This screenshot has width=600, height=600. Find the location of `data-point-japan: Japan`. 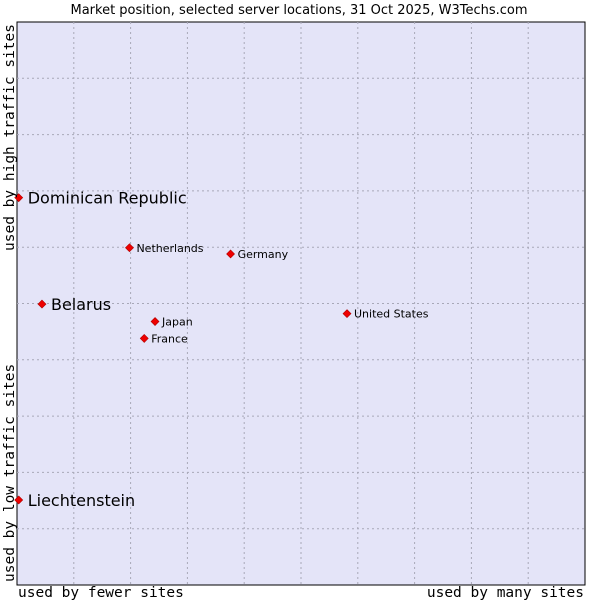

data-point-japan: Japan is located at coordinates (171, 322).